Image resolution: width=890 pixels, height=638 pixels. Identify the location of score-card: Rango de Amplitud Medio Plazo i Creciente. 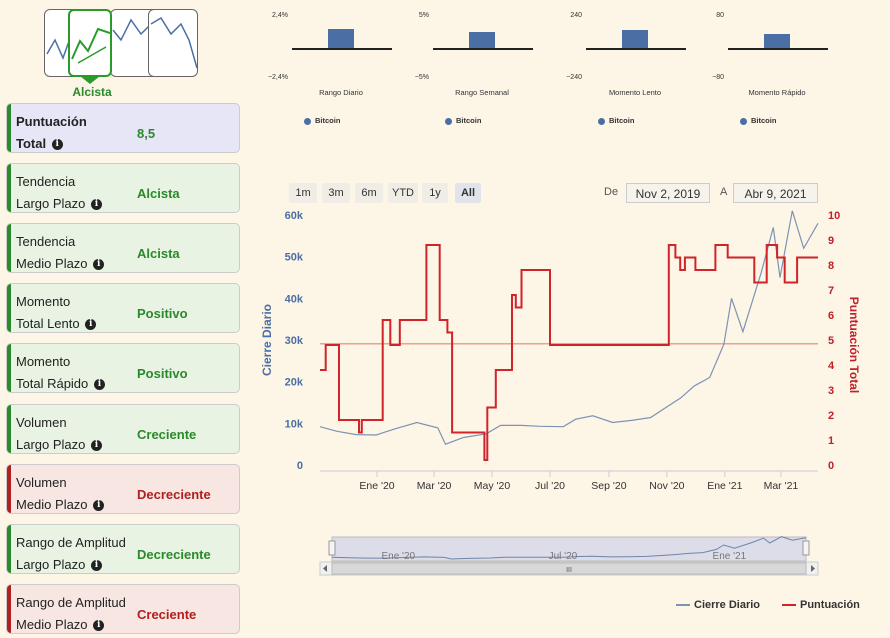
(123, 609).